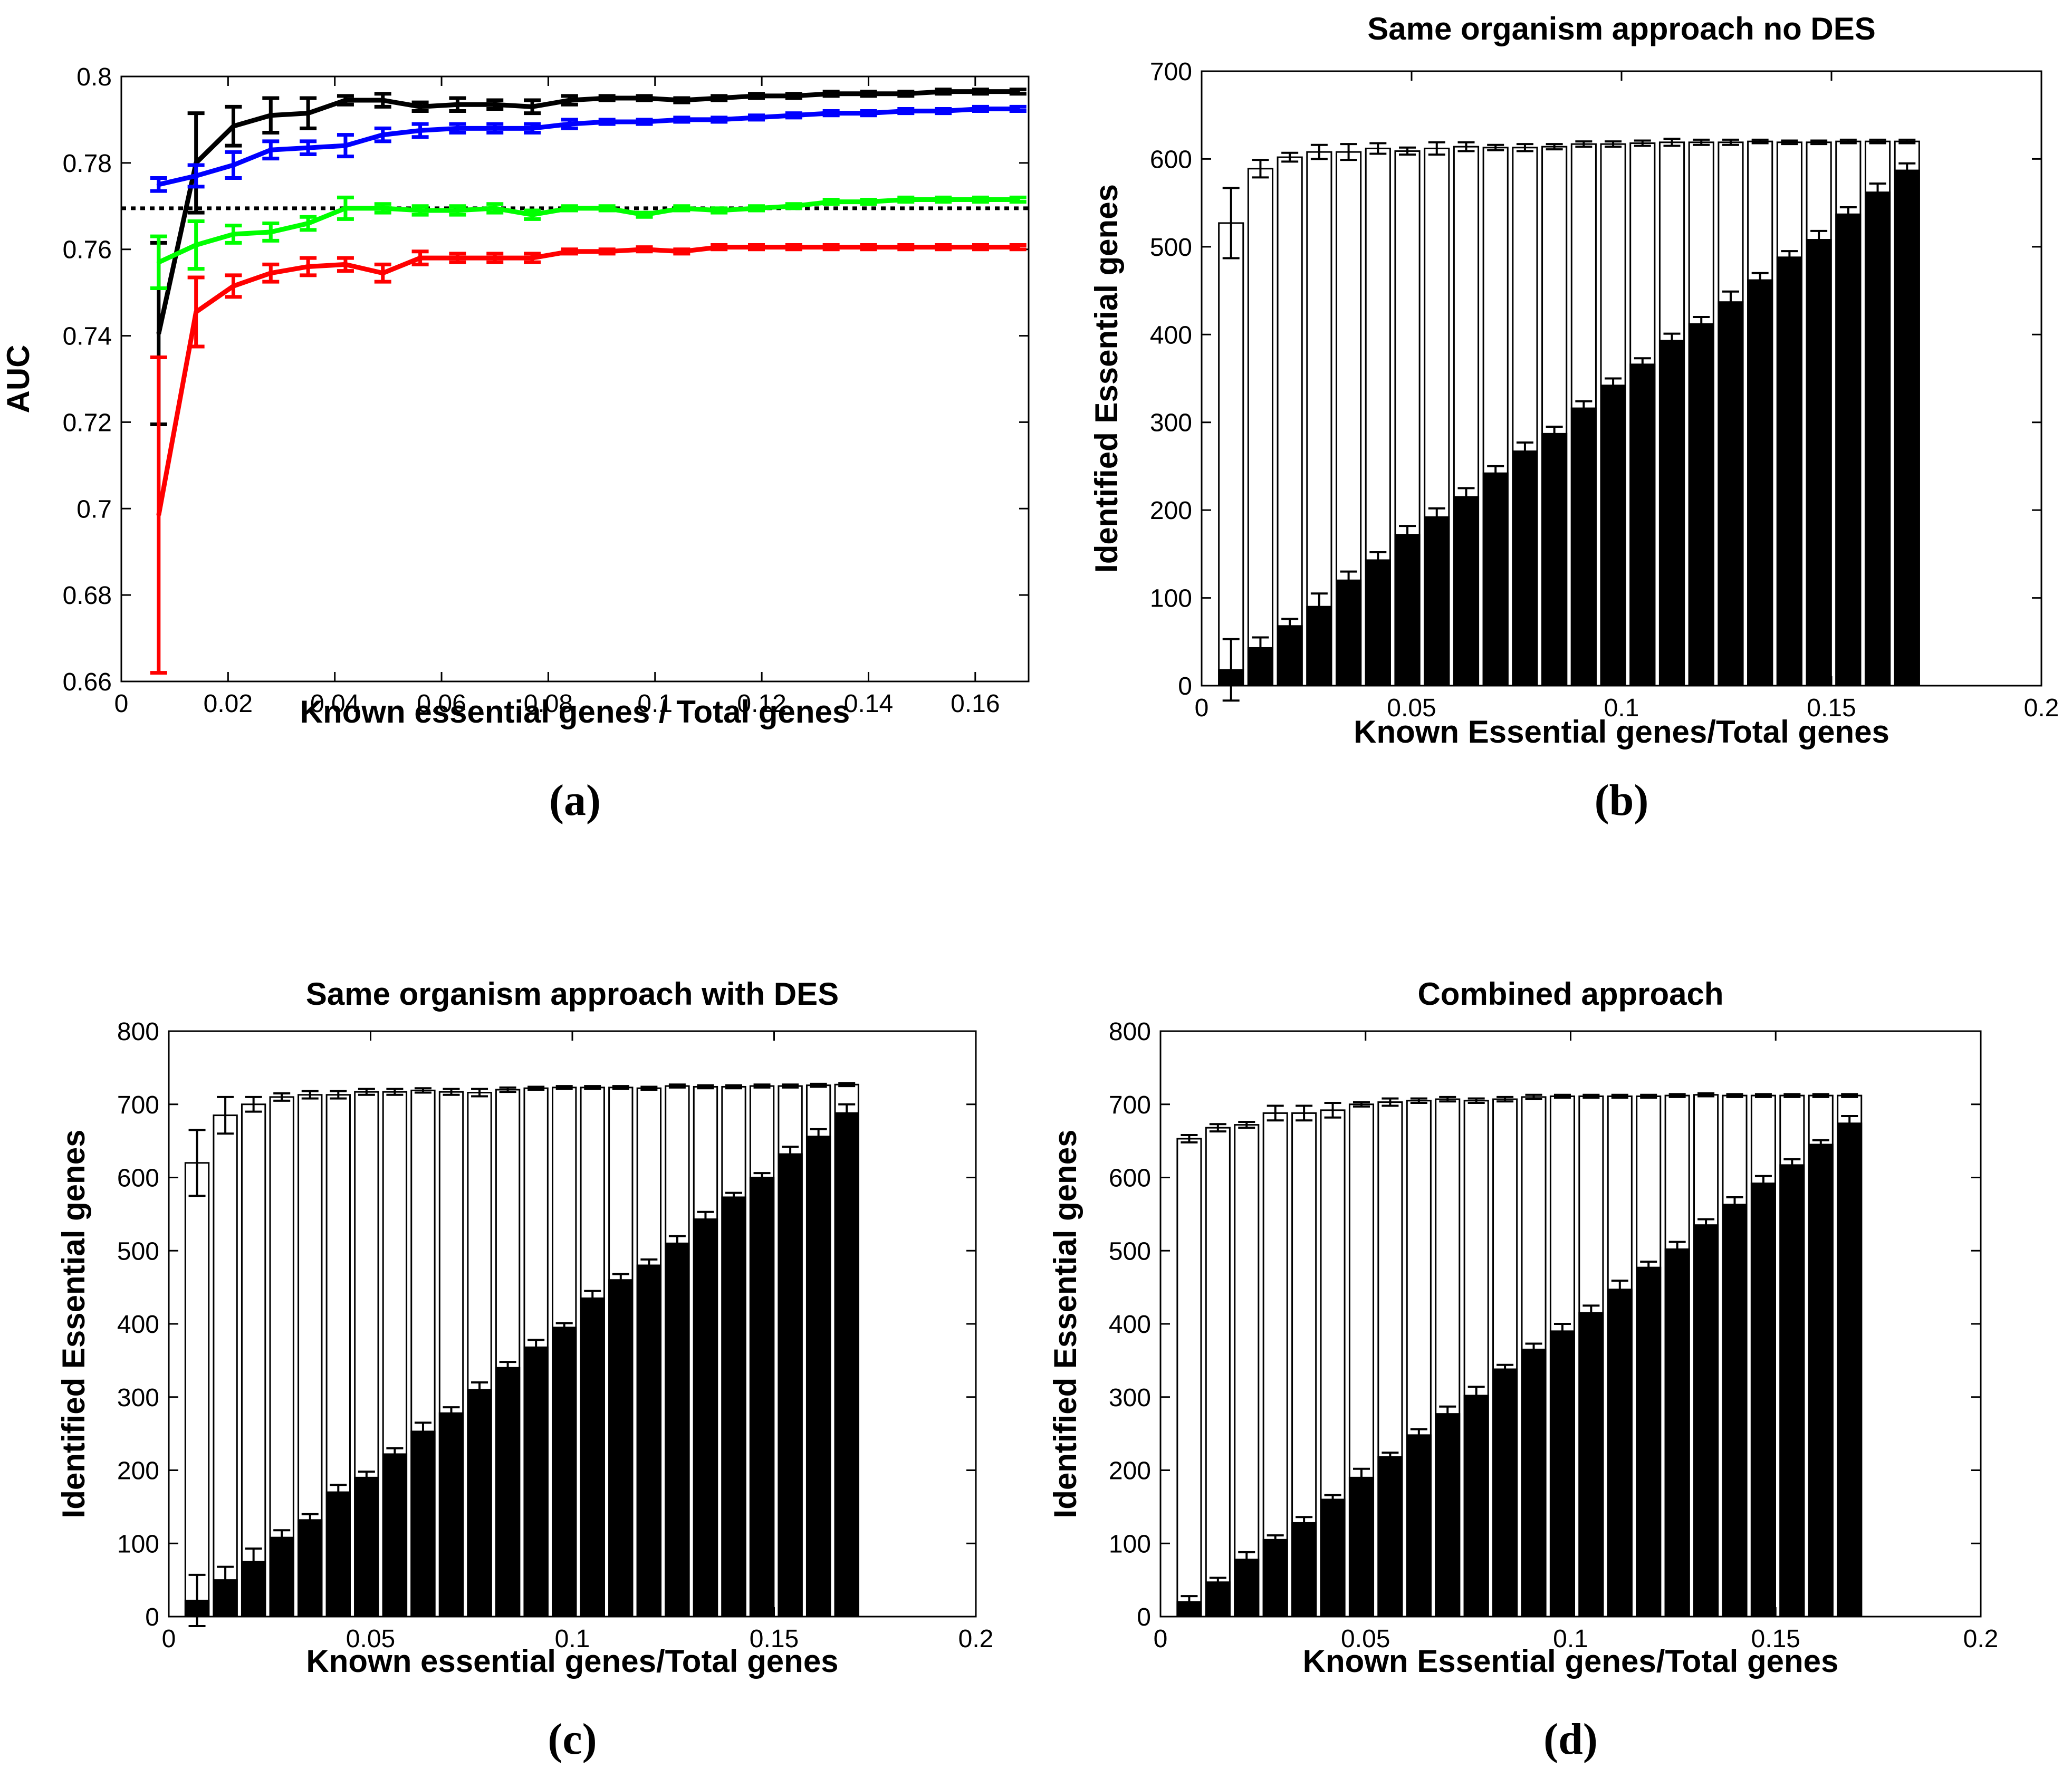  I want to click on y-tick-label: 400, so click(1171, 335).